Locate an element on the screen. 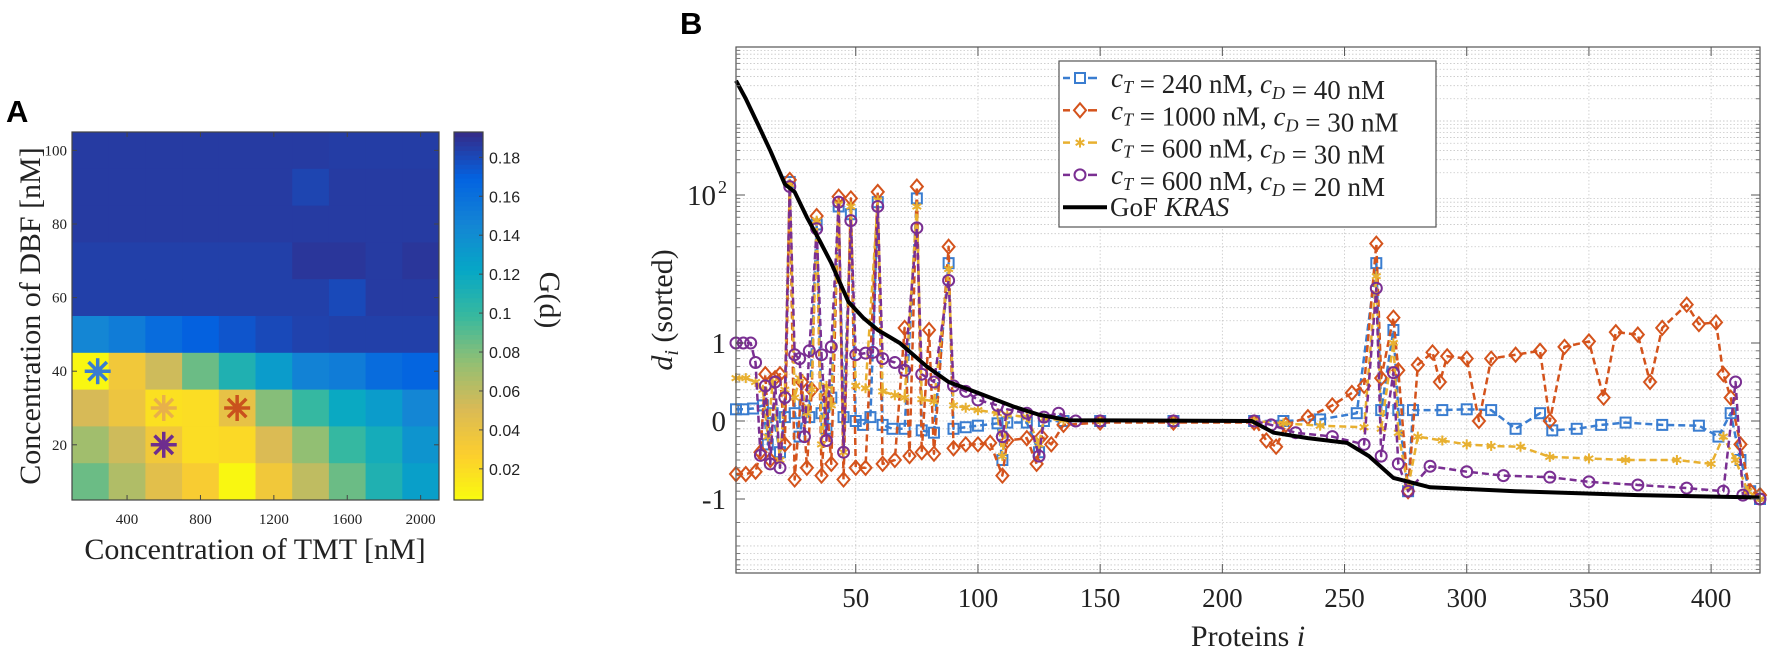 Image resolution: width=1772 pixels, height=651 pixels. x-tick-label: 250 is located at coordinates (1344, 598).